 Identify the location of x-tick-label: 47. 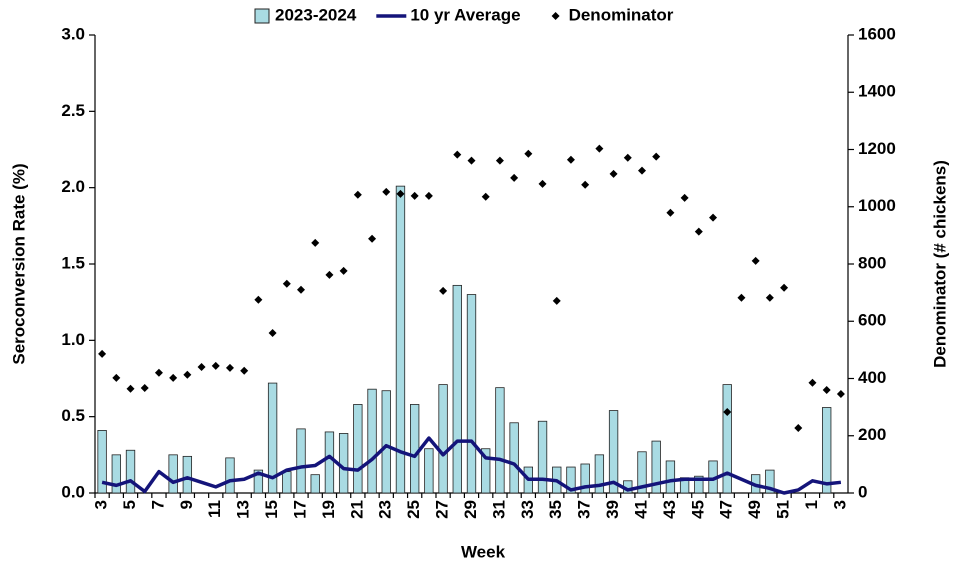
(726, 509).